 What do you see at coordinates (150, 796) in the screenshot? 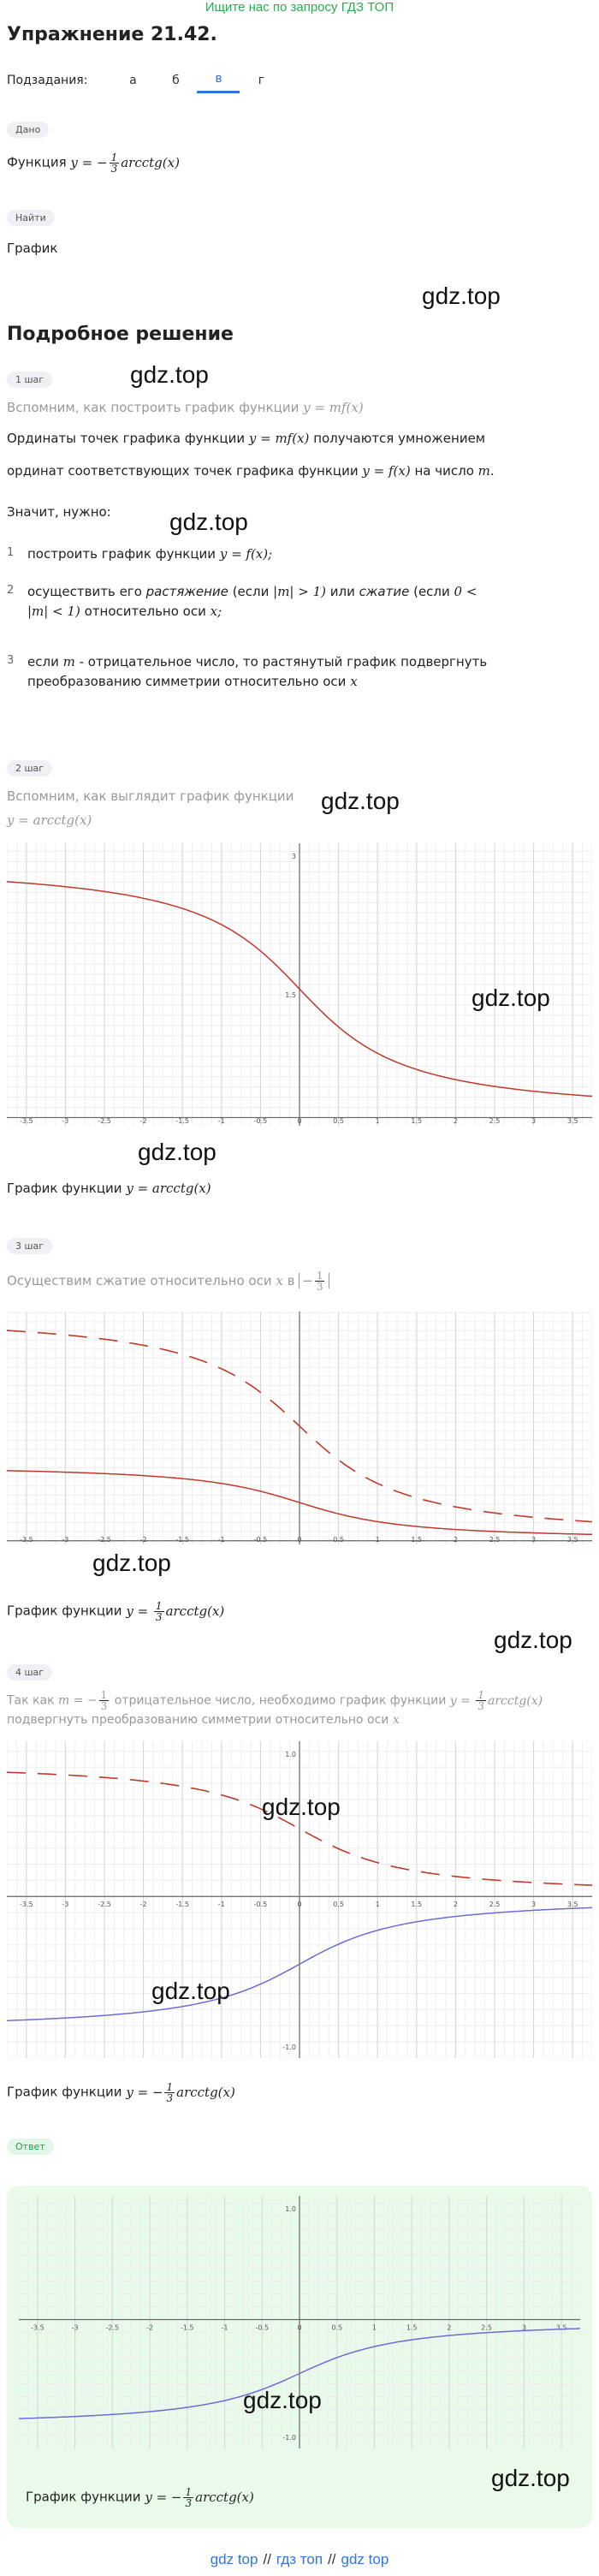
I see `step2-recall: Вспомним, как выглядит график функции` at bounding box center [150, 796].